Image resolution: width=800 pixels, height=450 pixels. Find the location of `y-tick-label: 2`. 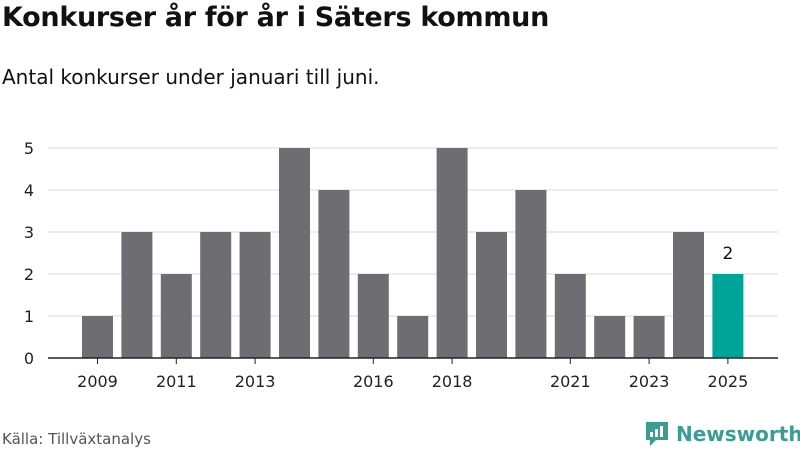

y-tick-label: 2 is located at coordinates (29, 274).